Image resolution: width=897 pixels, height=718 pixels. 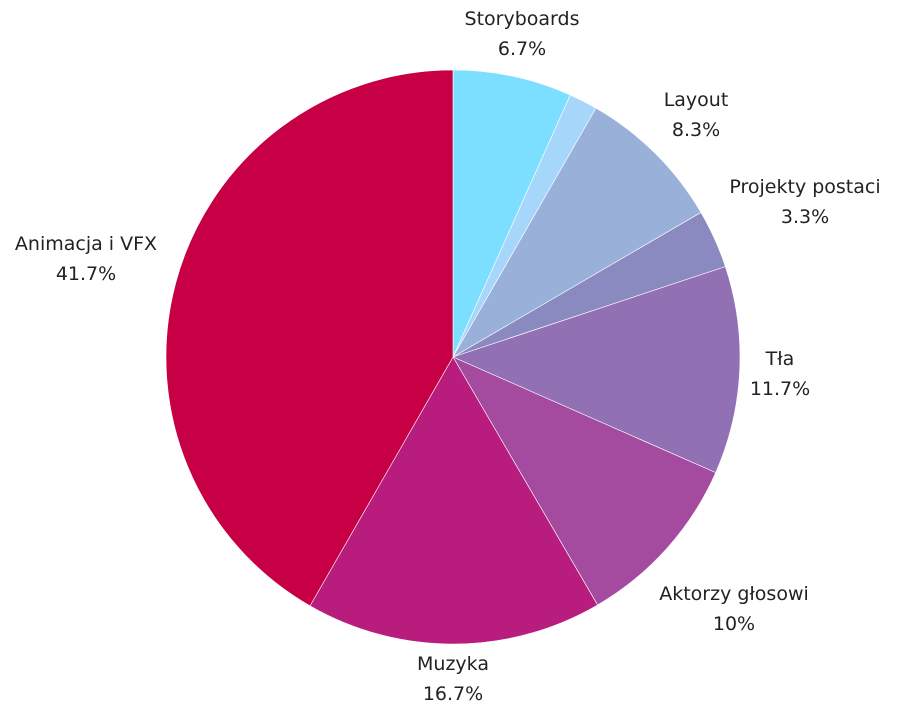 I want to click on slice-label-layout: Layout, so click(x=696, y=100).